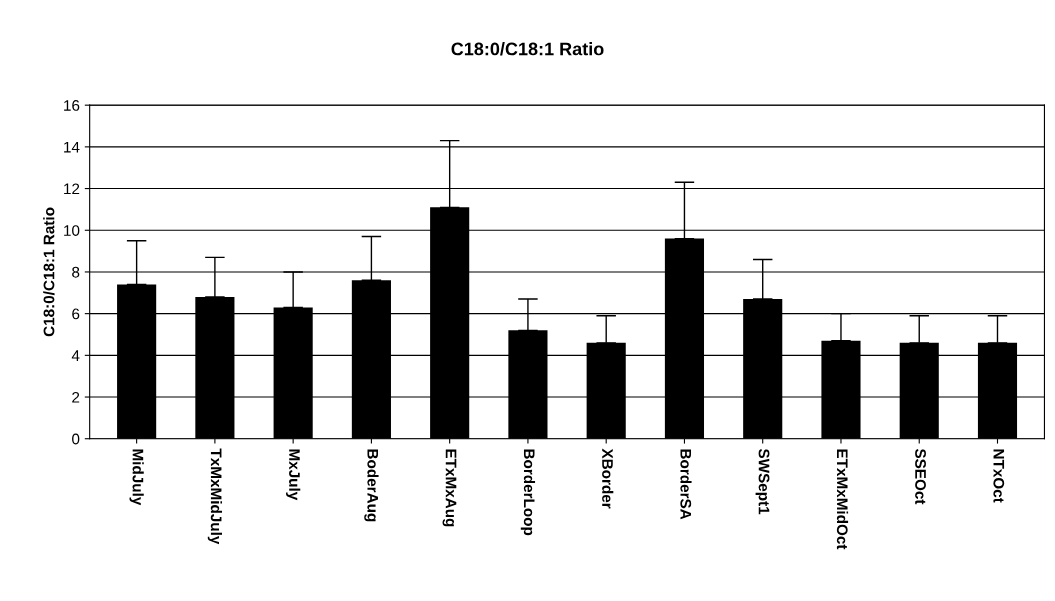 This screenshot has height=601, width=1055. Describe the element at coordinates (76, 439) in the screenshot. I see `y-tick-label: 0` at that location.